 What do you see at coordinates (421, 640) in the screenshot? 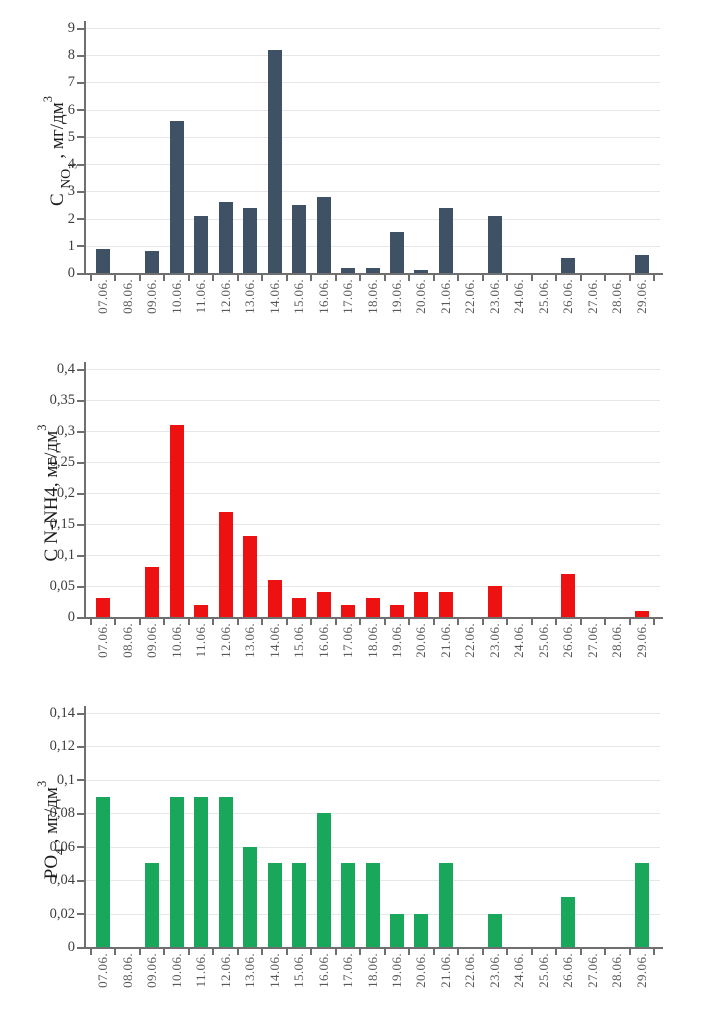
I see `x-tick-label: 20.06.` at bounding box center [421, 640].